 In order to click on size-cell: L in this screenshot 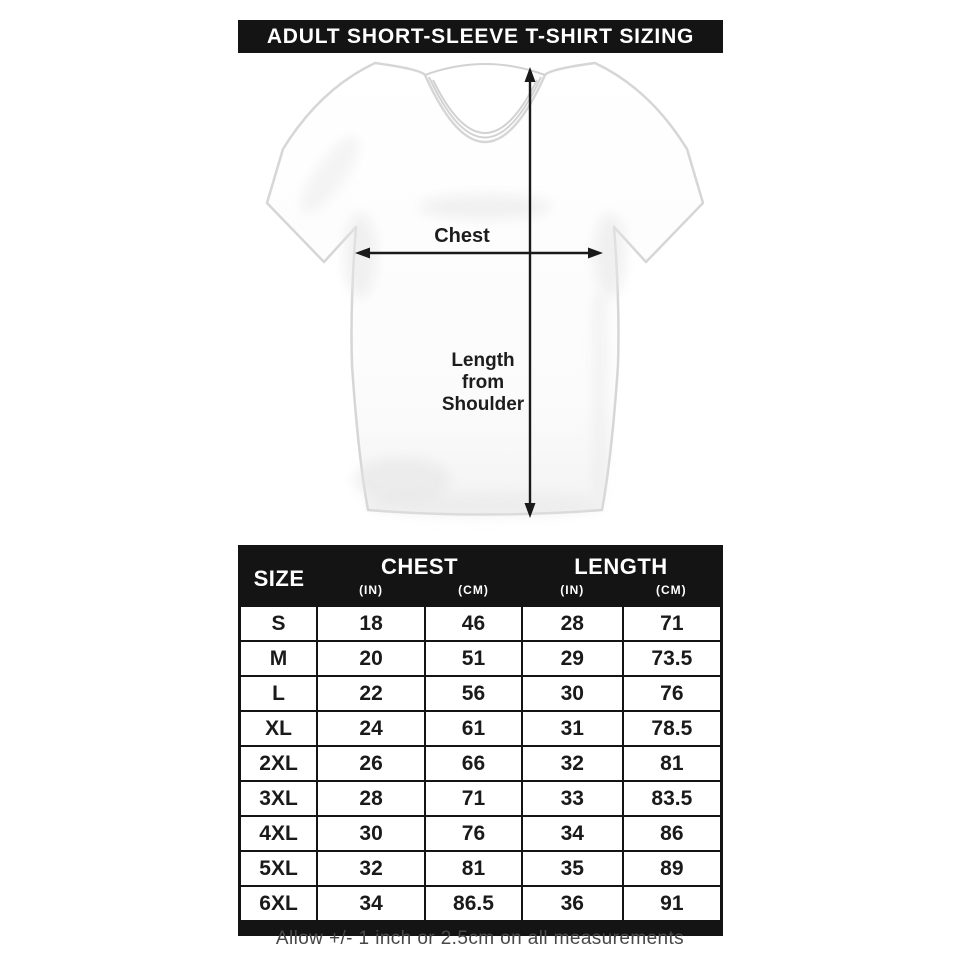, I will do `click(278, 693)`.